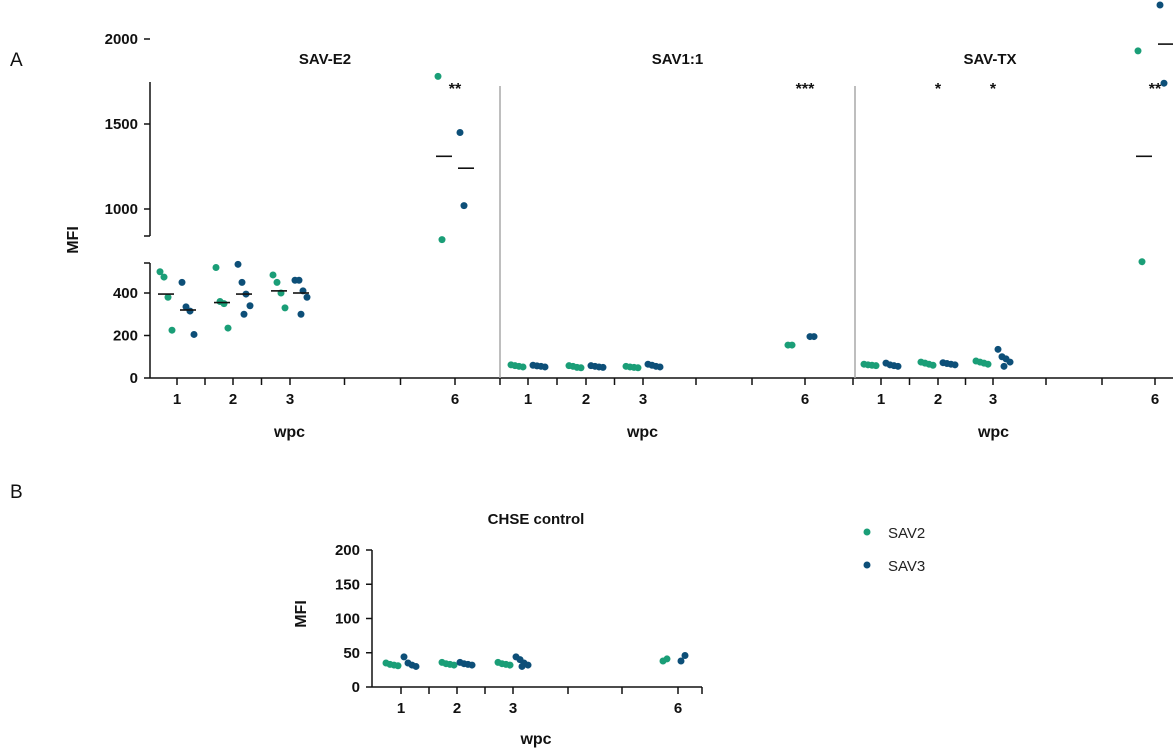 The height and width of the screenshot is (748, 1173). Describe the element at coordinates (867, 565) in the screenshot. I see `legend-marker-sav3` at that location.